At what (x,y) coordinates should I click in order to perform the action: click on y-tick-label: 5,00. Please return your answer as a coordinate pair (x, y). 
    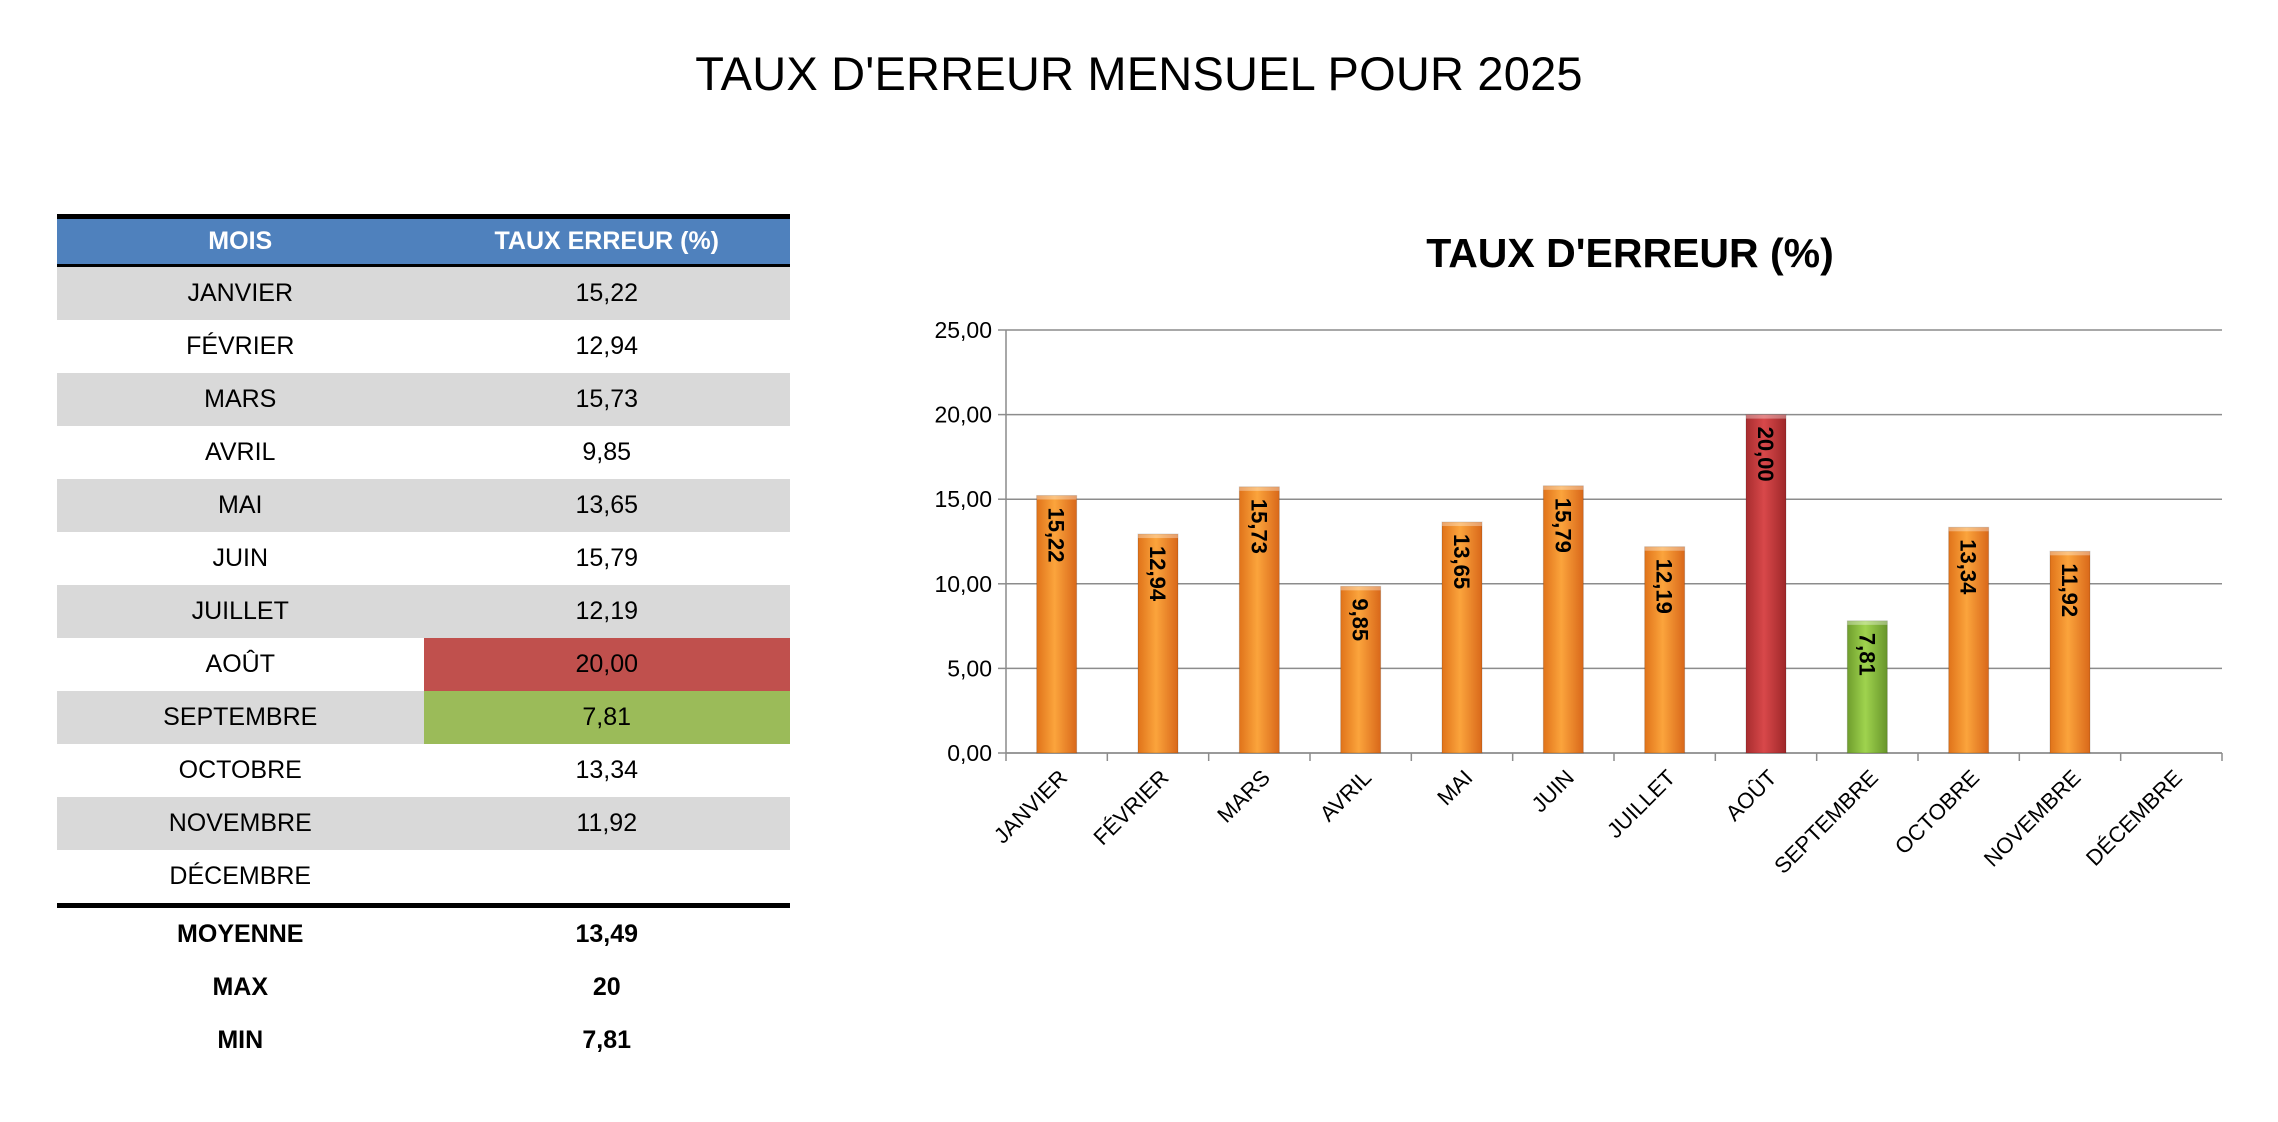
    Looking at the image, I should click on (969, 668).